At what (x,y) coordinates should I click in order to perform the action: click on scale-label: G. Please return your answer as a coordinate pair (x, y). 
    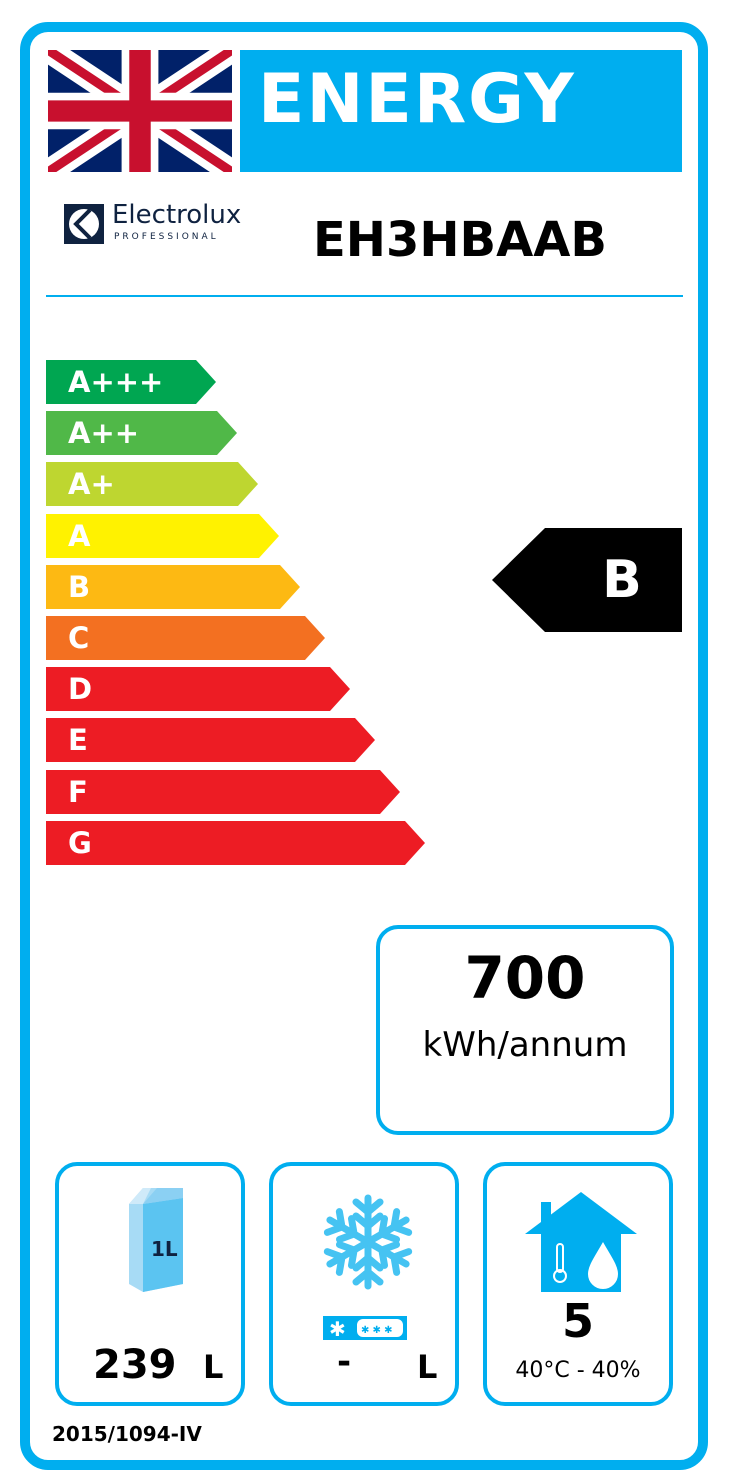
    Looking at the image, I should click on (80, 842).